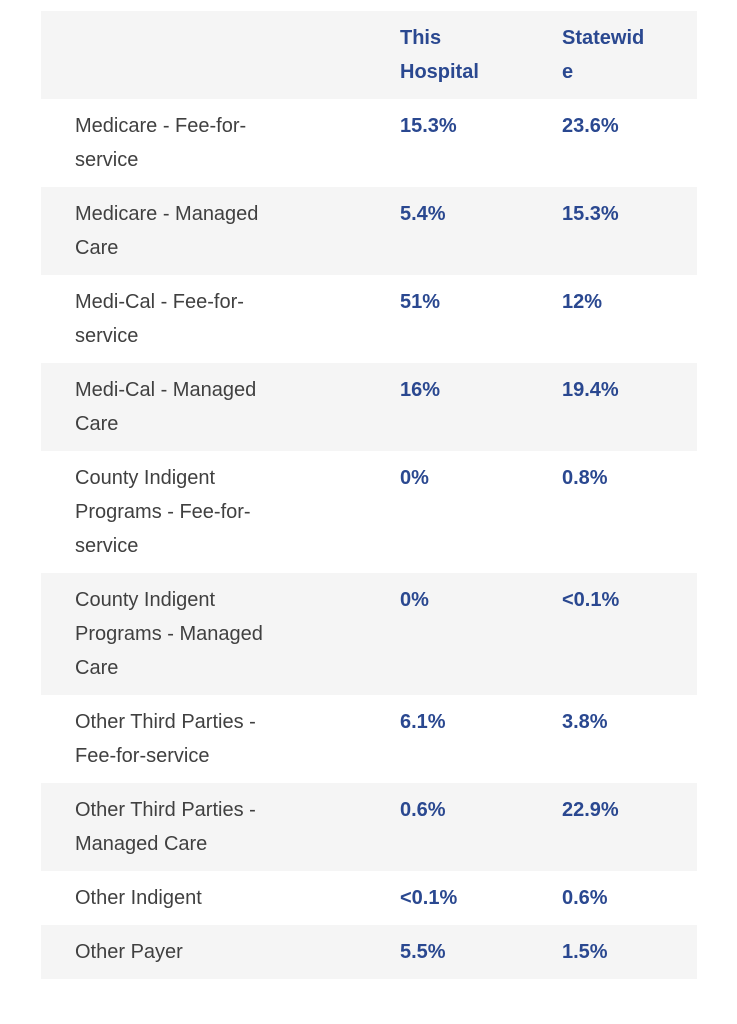 This screenshot has height=1024, width=737. What do you see at coordinates (369, 898) in the screenshot?
I see `table-row: Other Indigent <0.1% 0.6%` at bounding box center [369, 898].